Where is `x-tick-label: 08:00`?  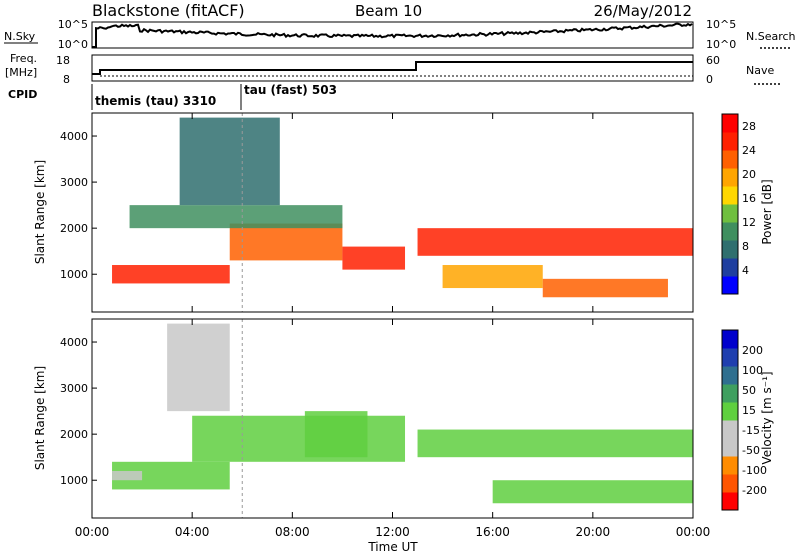 x-tick-label: 08:00 is located at coordinates (292, 532).